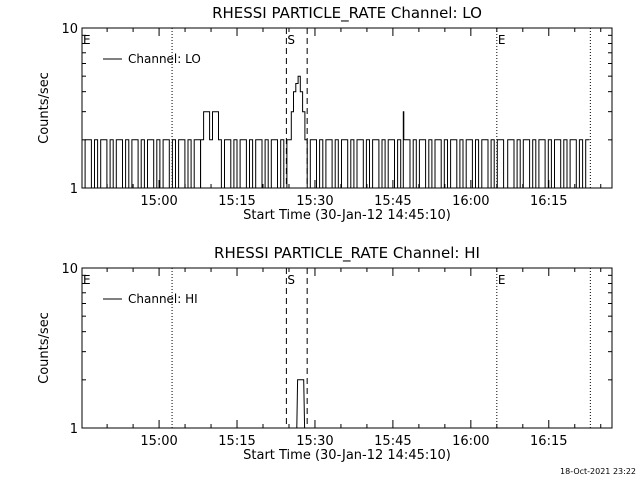 This screenshot has height=480, width=640. Describe the element at coordinates (74, 429) in the screenshot. I see `hi-y-tick-label: 1` at that location.